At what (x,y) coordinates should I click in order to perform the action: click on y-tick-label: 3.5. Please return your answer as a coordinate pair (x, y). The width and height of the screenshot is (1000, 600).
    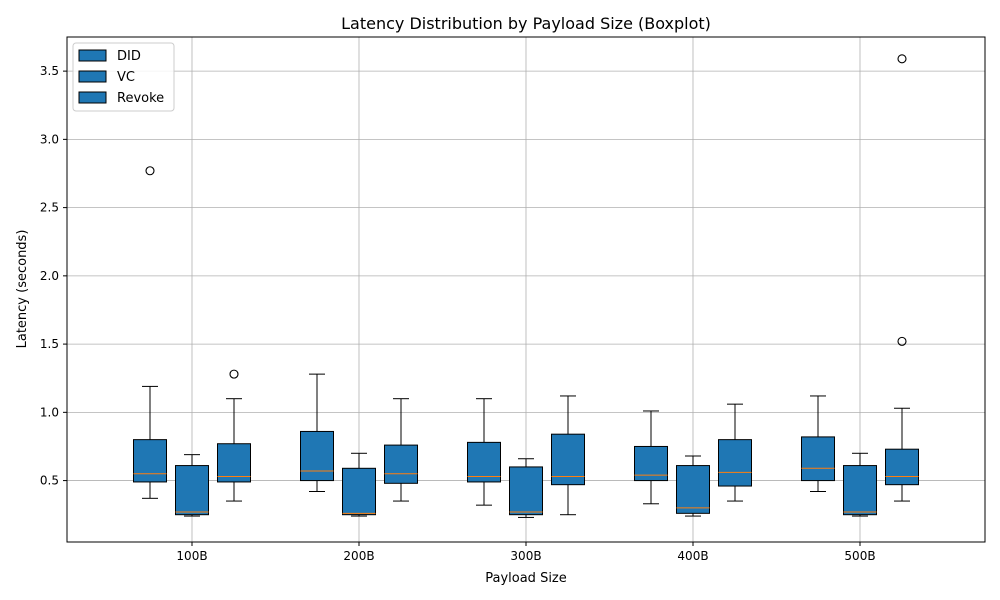
    Looking at the image, I should click on (49, 71).